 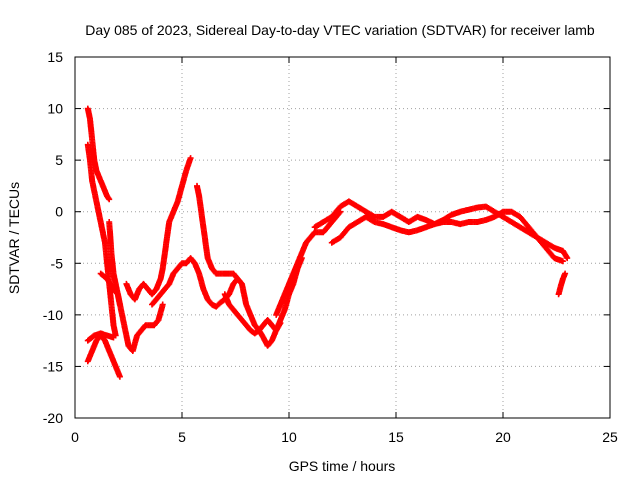 I want to click on x-tick-label: 25, so click(x=610, y=437).